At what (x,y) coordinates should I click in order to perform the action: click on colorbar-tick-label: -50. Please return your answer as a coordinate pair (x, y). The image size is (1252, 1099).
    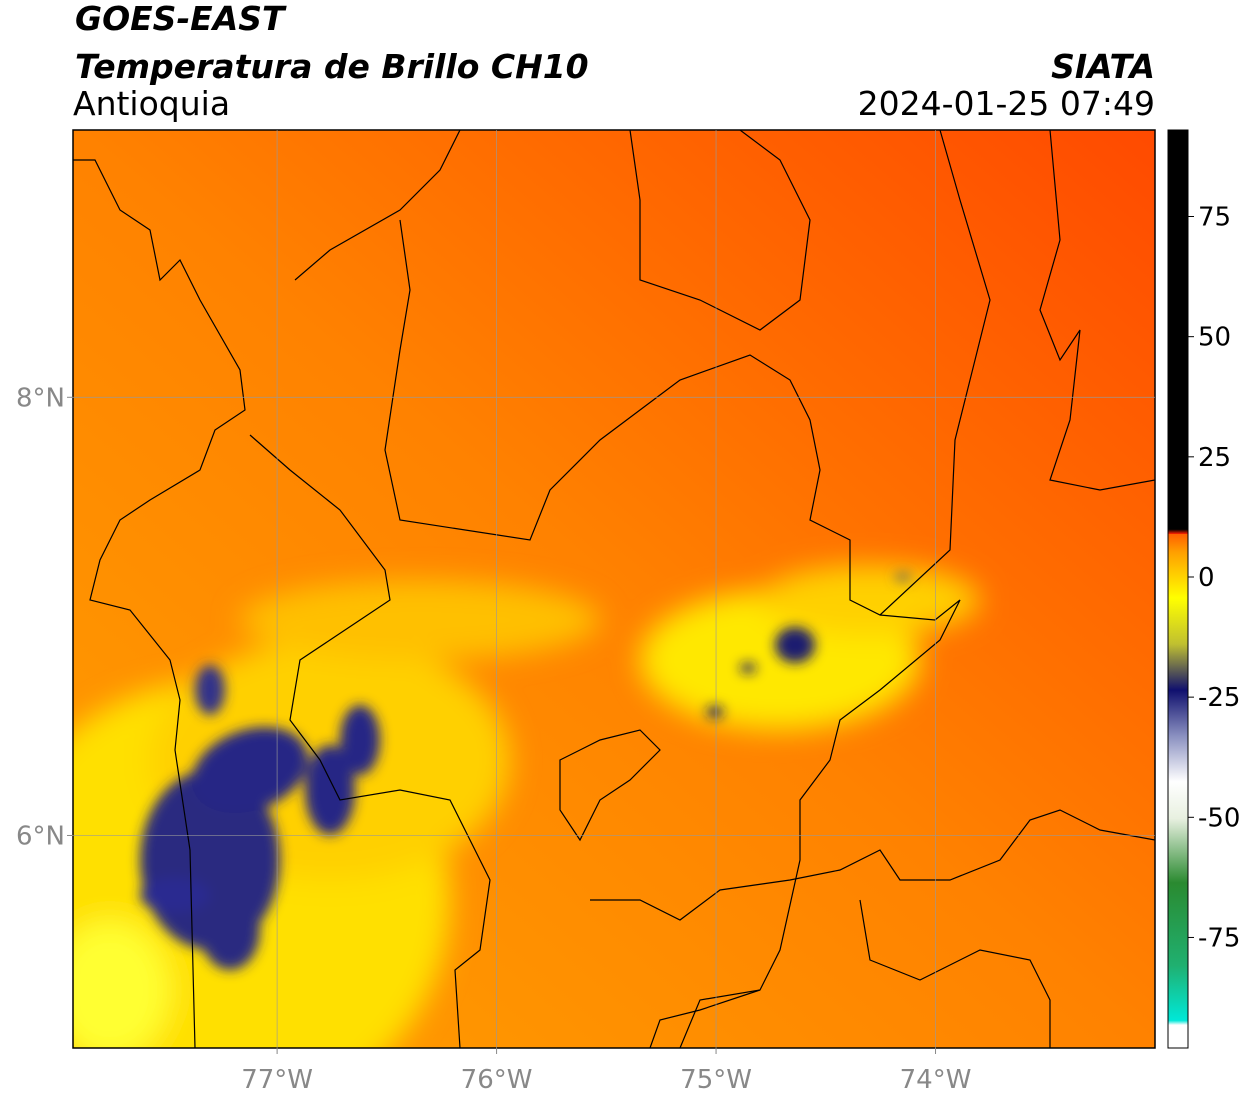
    Looking at the image, I should click on (1219, 818).